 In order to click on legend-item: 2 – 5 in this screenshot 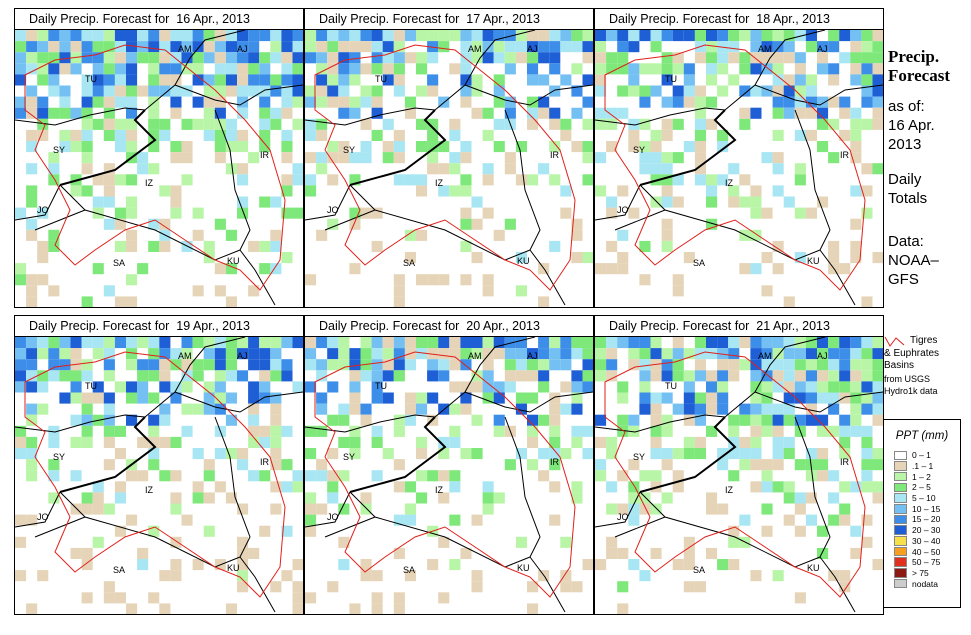, I will do `click(917, 487)`.